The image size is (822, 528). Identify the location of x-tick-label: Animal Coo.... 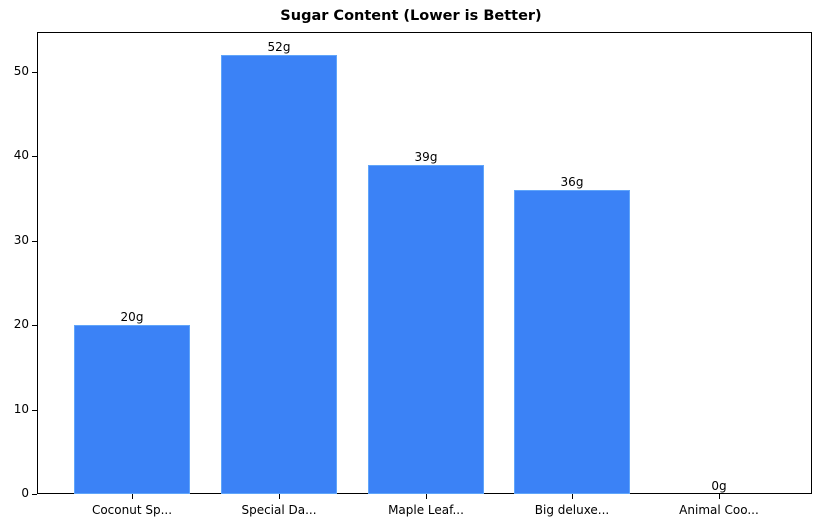
(719, 510).